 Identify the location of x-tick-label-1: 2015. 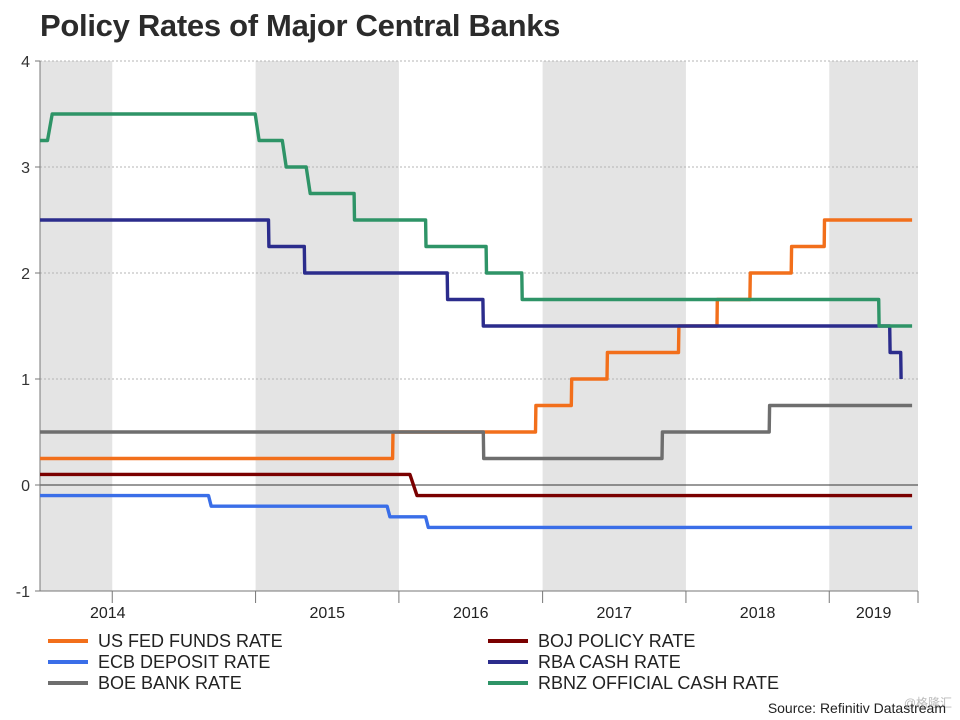
(327, 613).